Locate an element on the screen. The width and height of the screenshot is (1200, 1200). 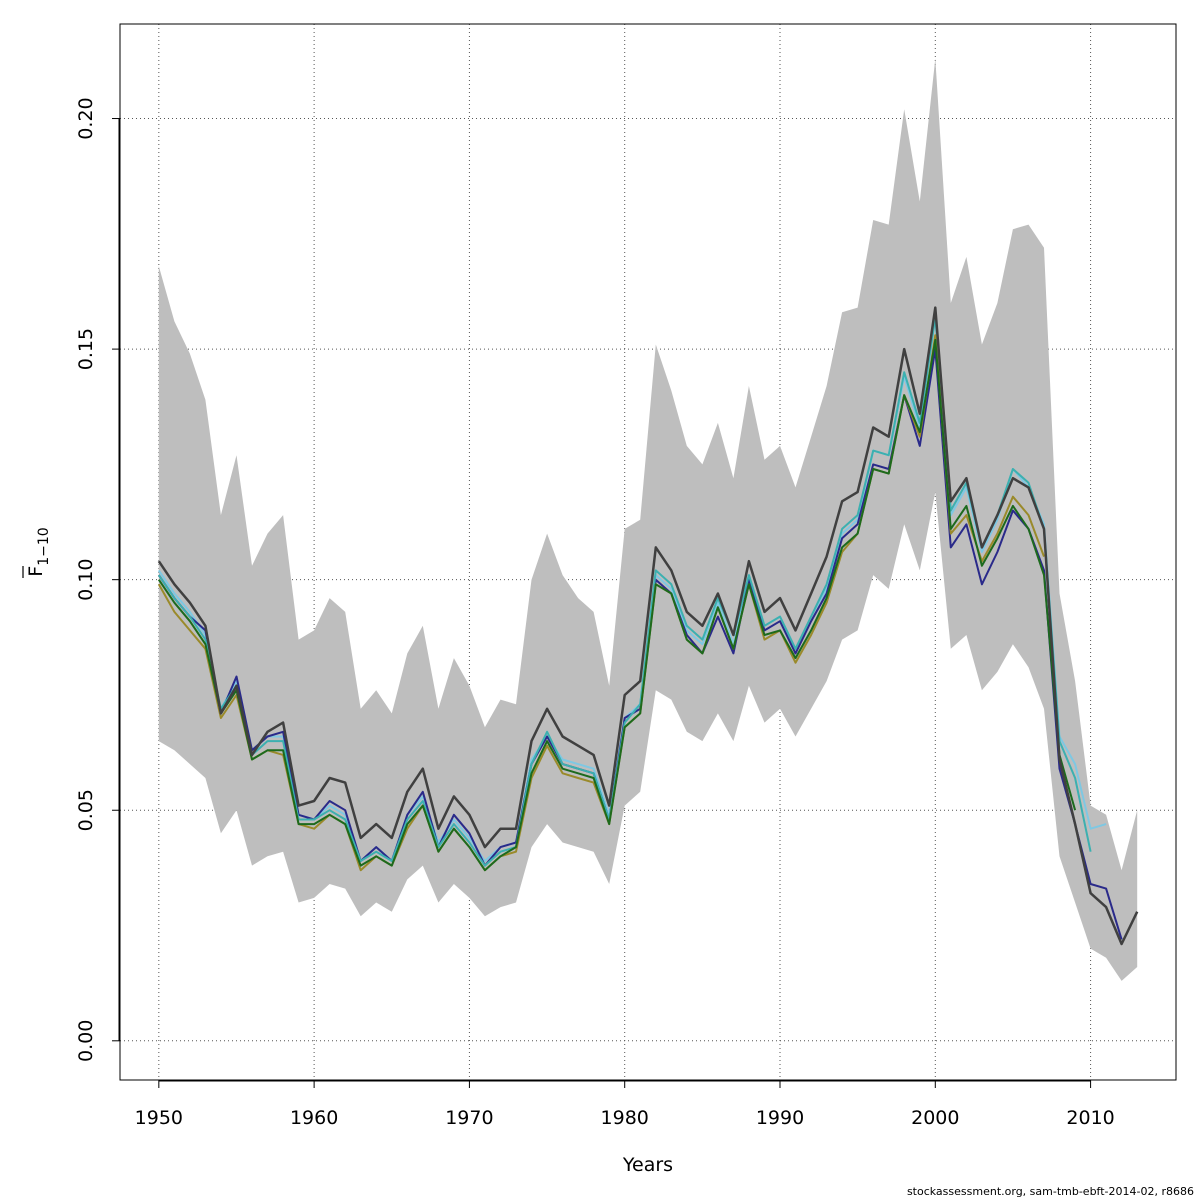
svg-text: F1−10 is located at coordinates (38, 551).